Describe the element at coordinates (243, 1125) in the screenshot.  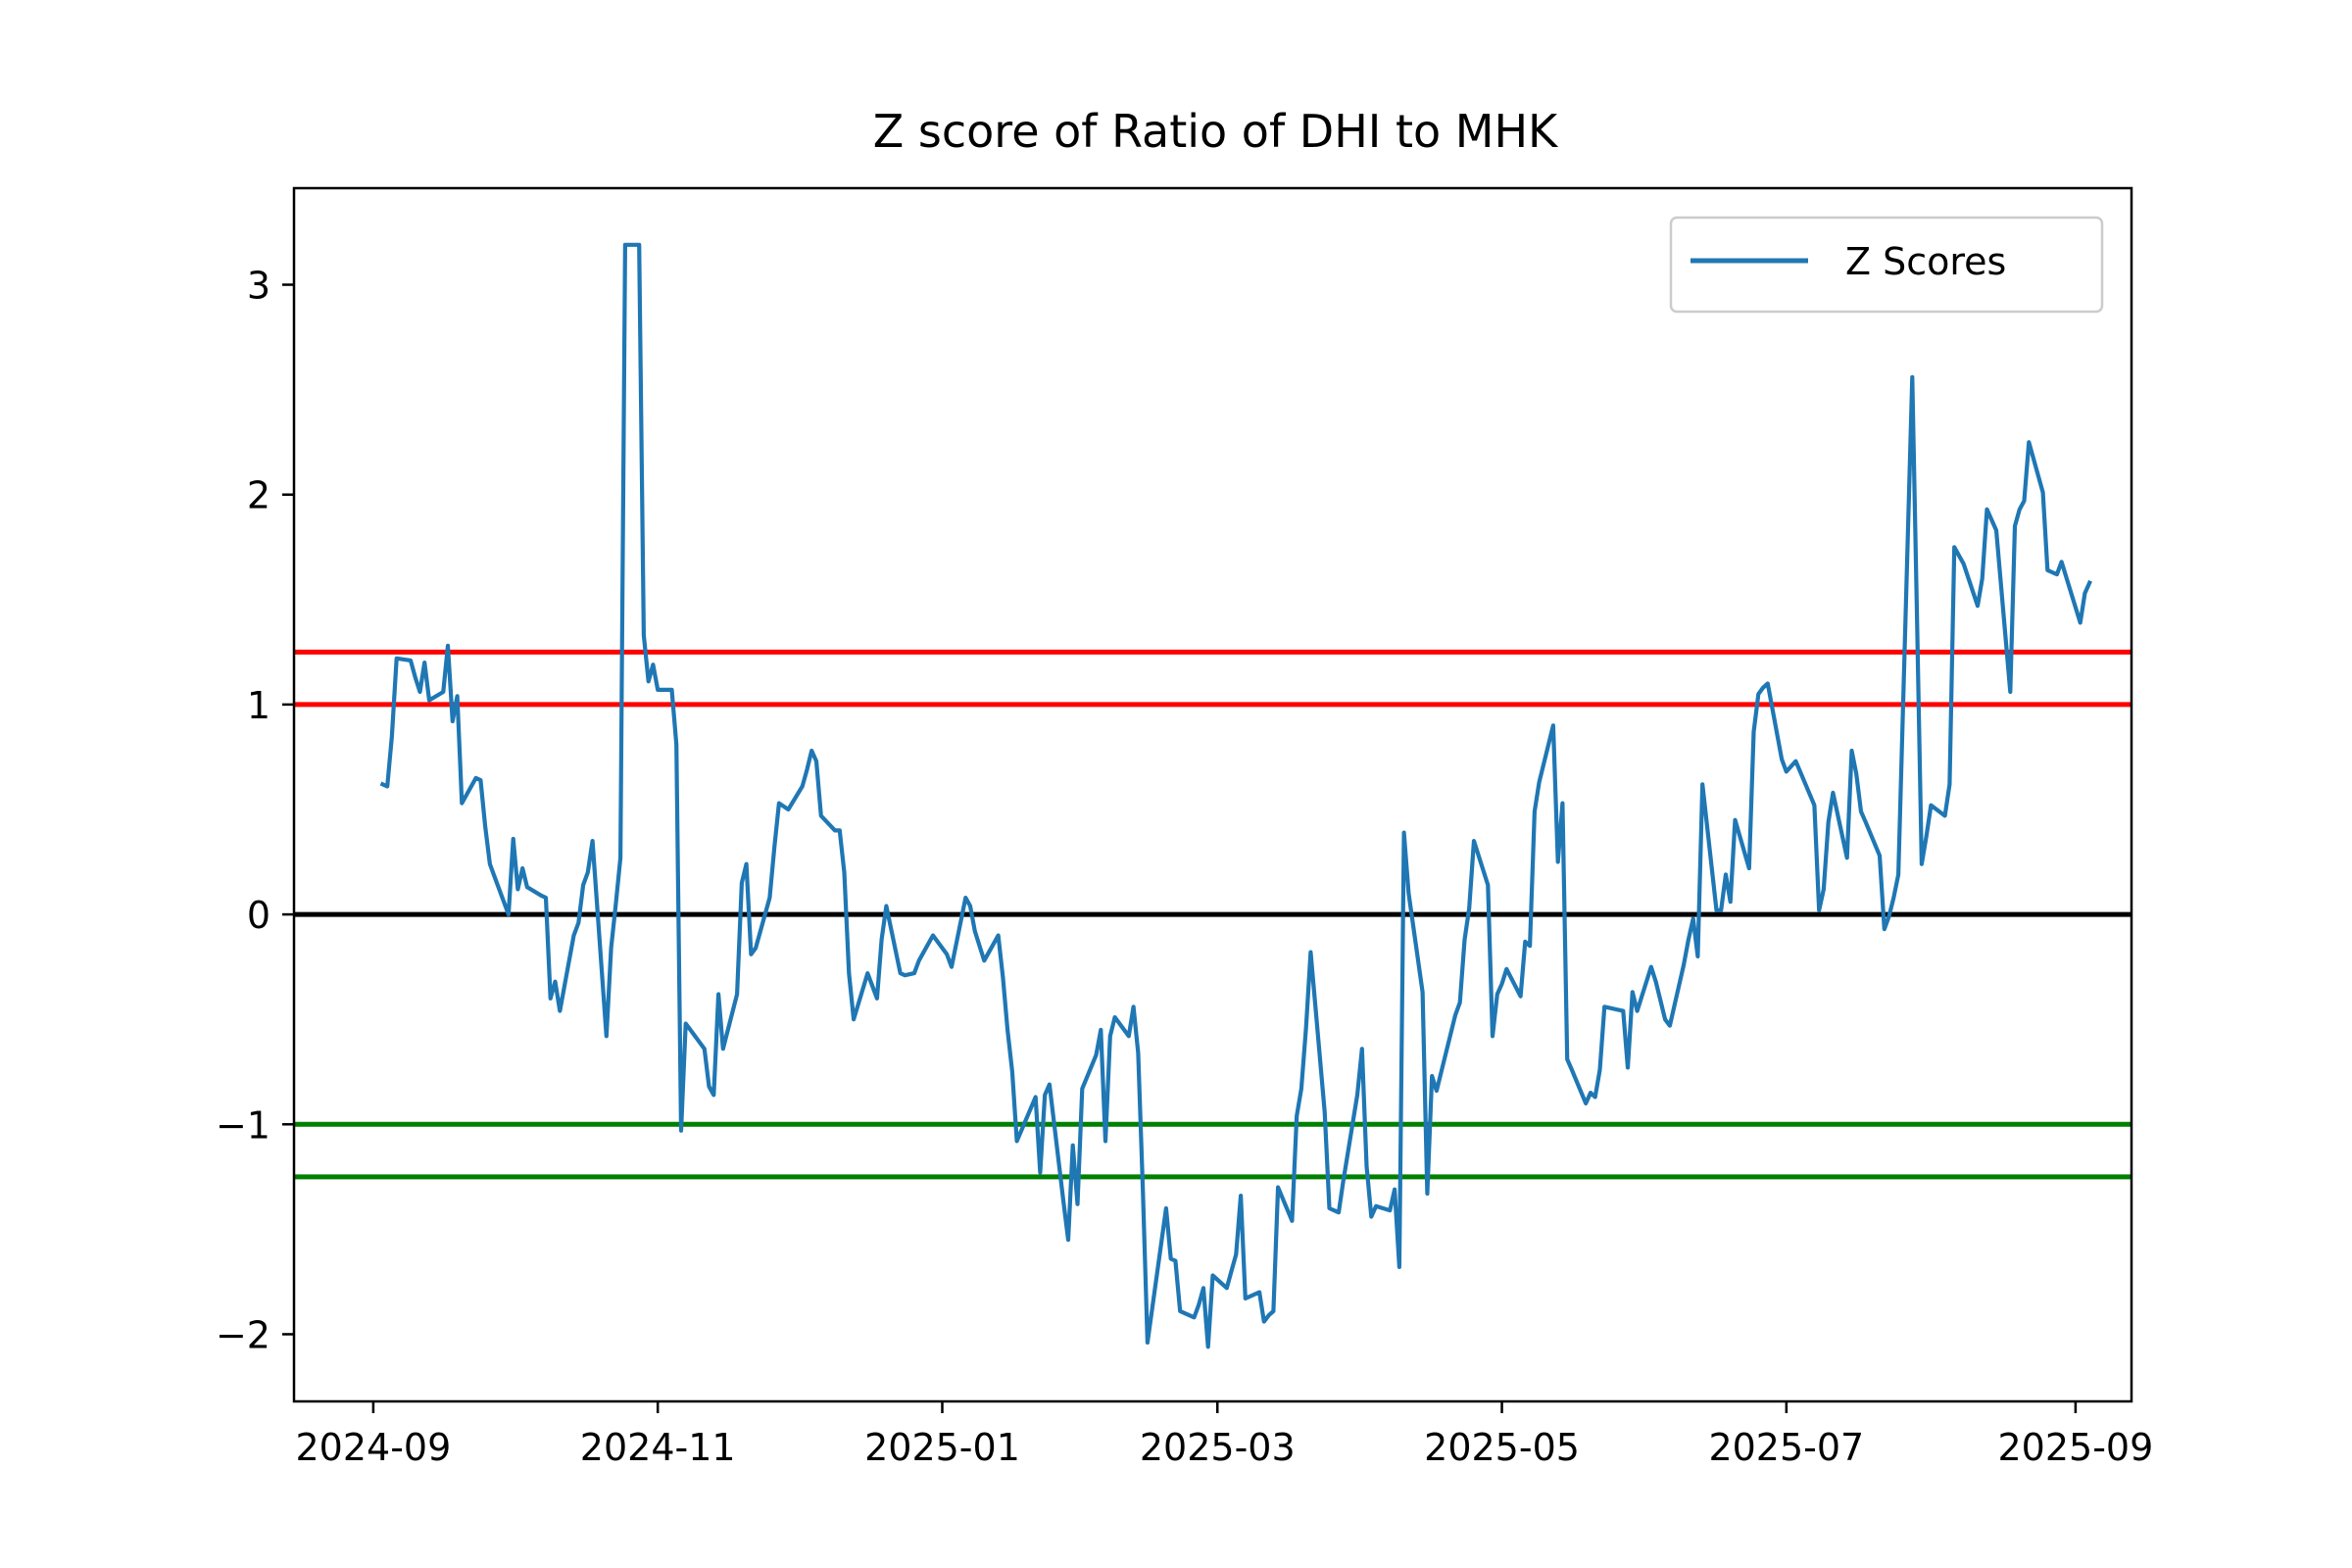
I see `y-tick-label: −1` at that location.